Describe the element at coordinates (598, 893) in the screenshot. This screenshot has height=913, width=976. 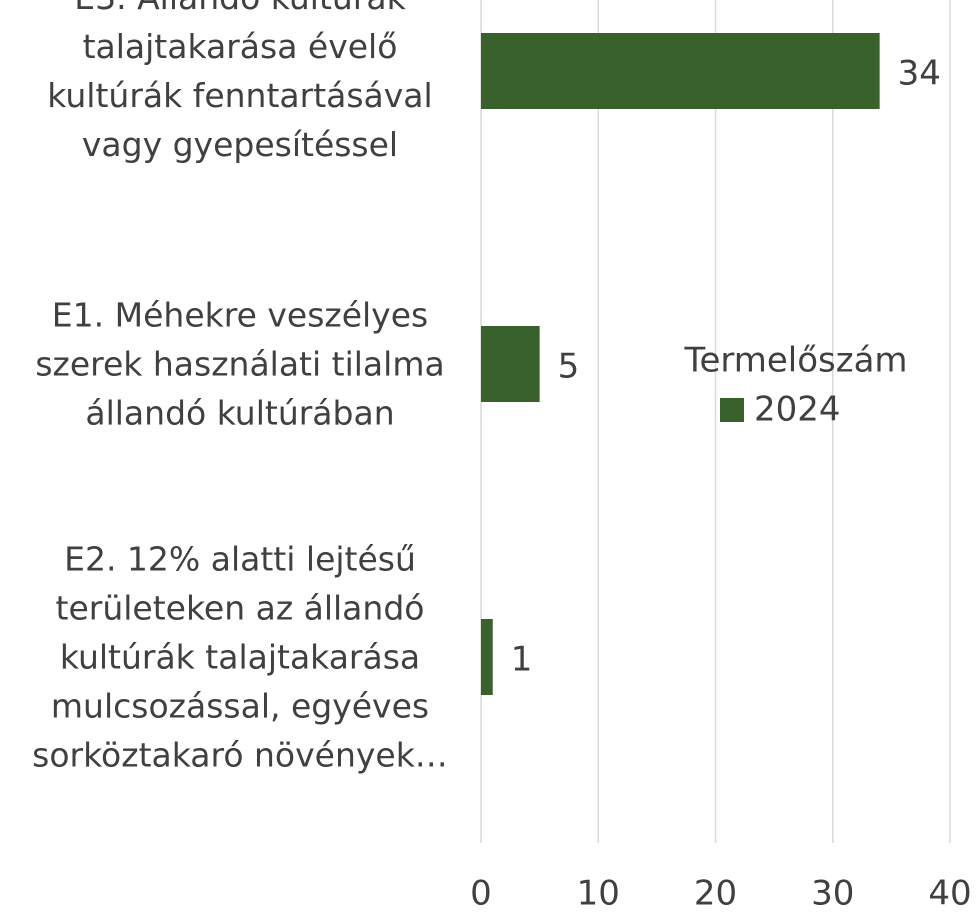
I see `x-tick-label: 10` at that location.